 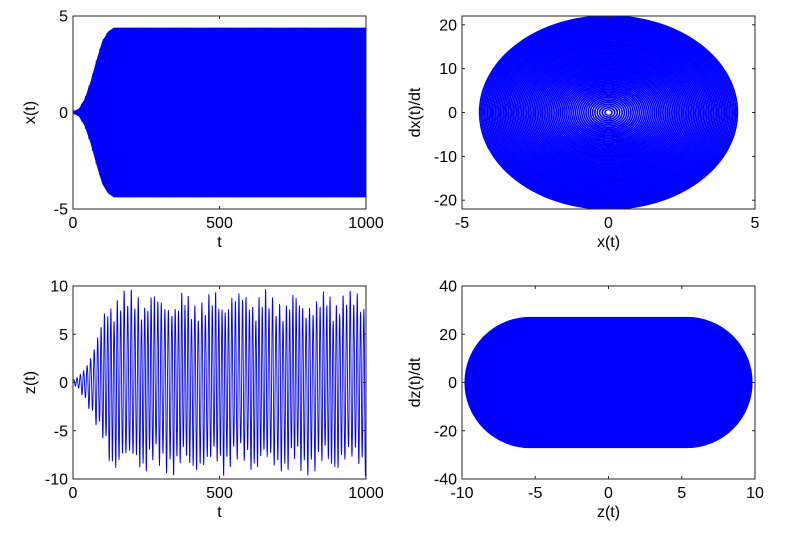 I want to click on x-tick-label: -5, so click(x=535, y=493).